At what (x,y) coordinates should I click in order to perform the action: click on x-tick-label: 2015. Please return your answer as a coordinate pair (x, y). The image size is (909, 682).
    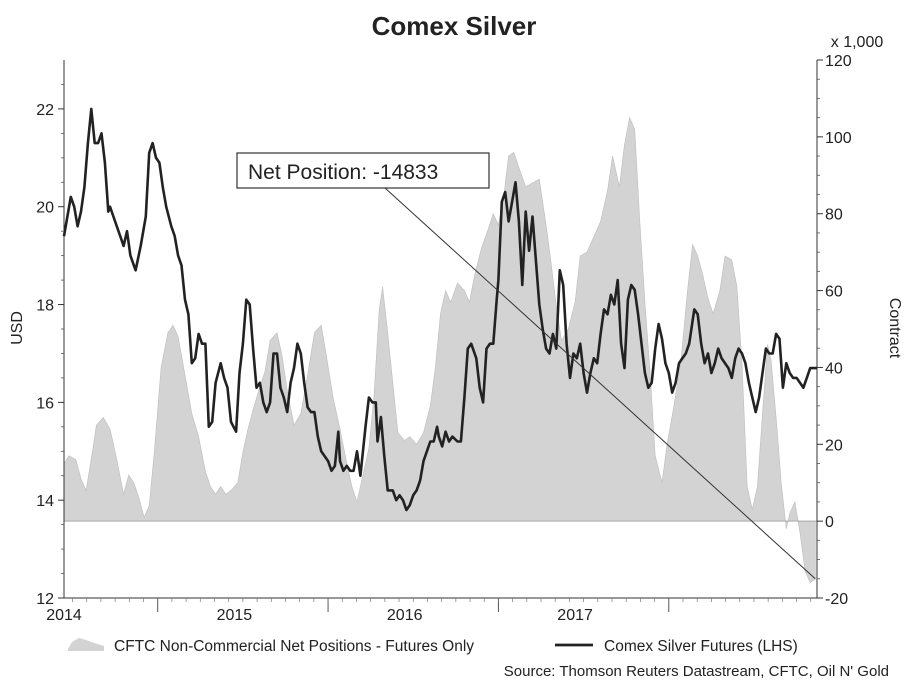
    Looking at the image, I should click on (235, 615).